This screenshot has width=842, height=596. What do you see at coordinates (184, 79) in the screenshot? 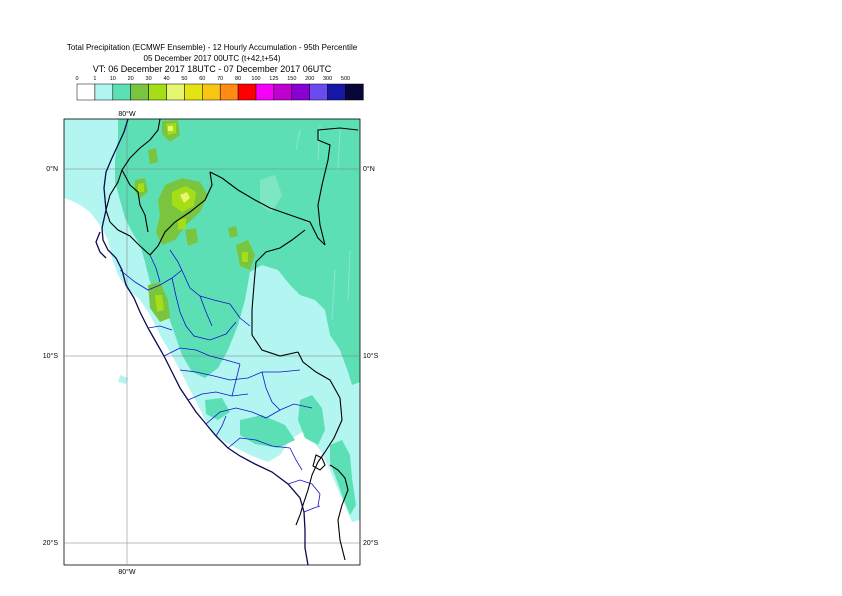
I see `legend-threshold-label: 50` at bounding box center [184, 79].